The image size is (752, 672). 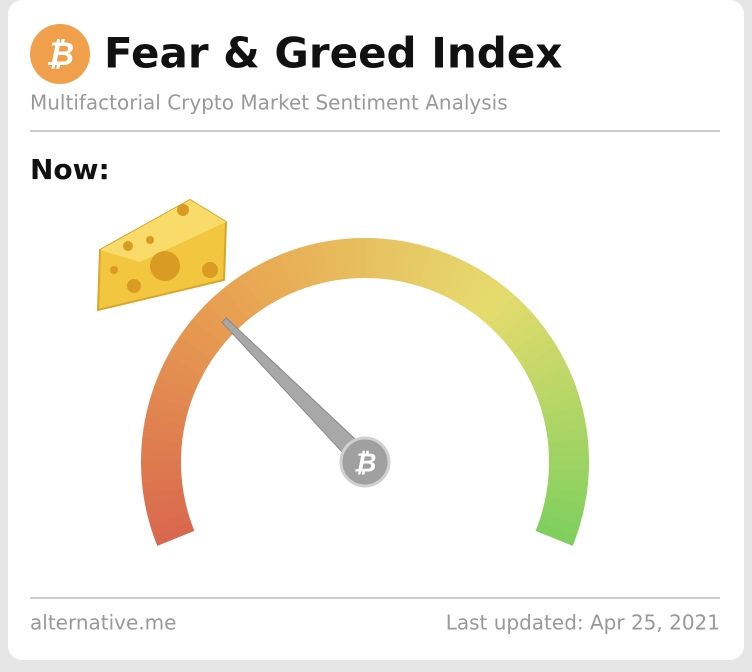 I want to click on source: alternative.me, so click(x=103, y=623).